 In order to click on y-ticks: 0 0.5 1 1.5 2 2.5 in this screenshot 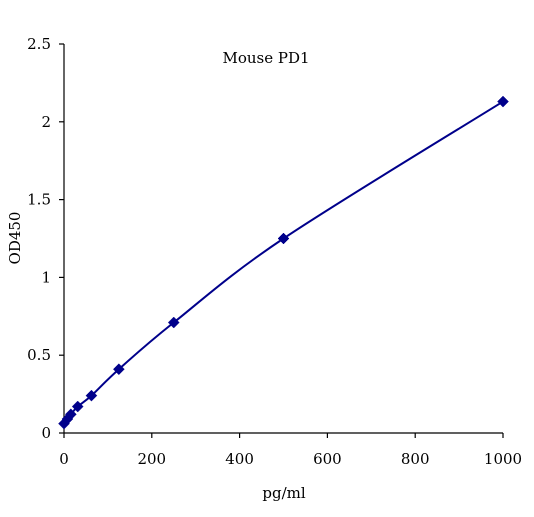, I will do `click(45, 238)`.